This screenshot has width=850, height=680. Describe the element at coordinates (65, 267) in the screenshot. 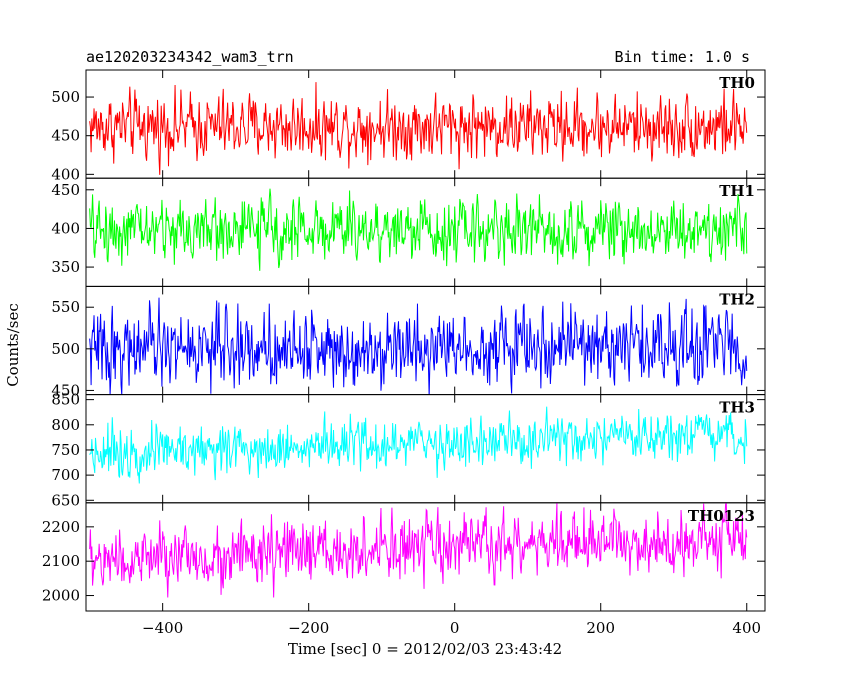

I see `y-tick-label: 350` at that location.